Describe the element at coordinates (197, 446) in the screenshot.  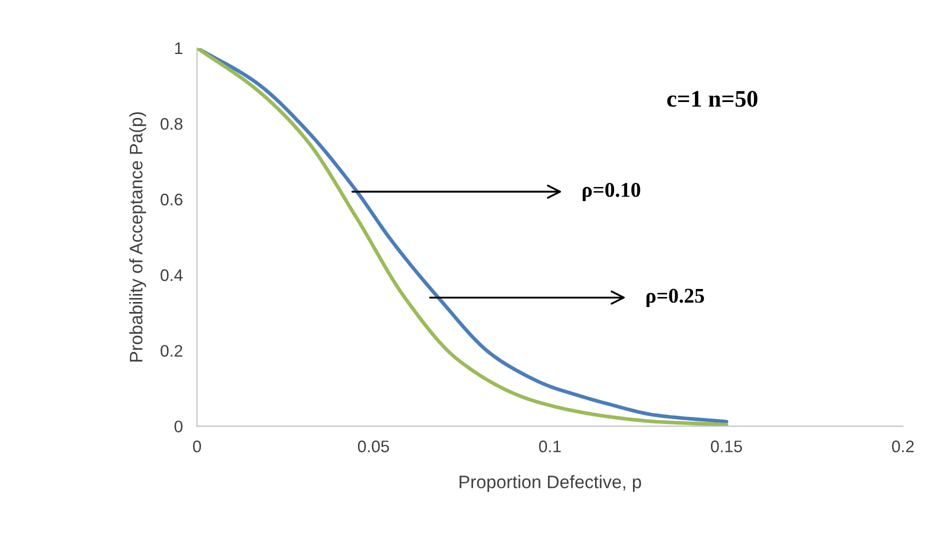
I see `x-tick-label: 0` at that location.